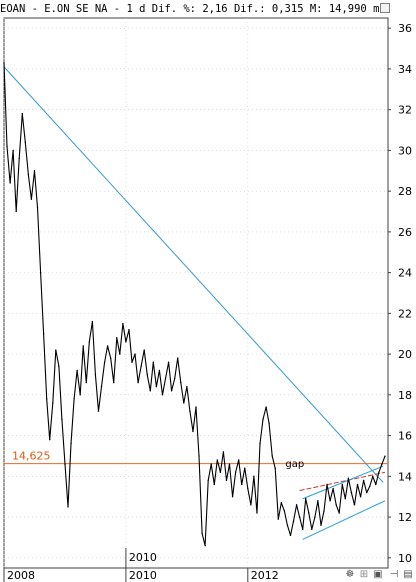 This screenshot has width=416, height=582. What do you see at coordinates (350, 574) in the screenshot?
I see `chart-settings-icon: ☸` at bounding box center [350, 574].